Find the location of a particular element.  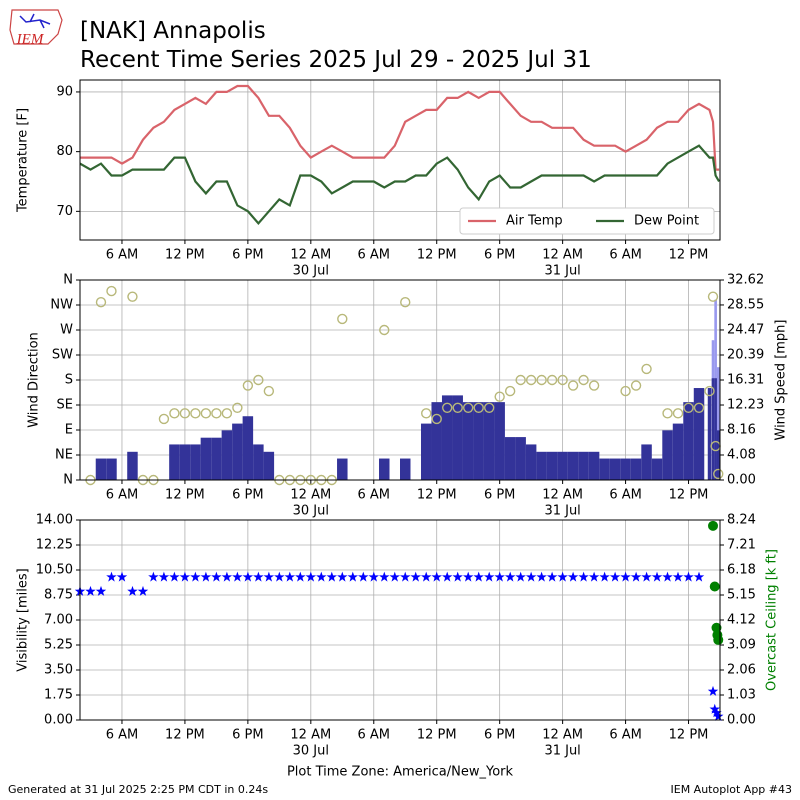

x-tick-label: 6 PM is located at coordinates (499, 735).